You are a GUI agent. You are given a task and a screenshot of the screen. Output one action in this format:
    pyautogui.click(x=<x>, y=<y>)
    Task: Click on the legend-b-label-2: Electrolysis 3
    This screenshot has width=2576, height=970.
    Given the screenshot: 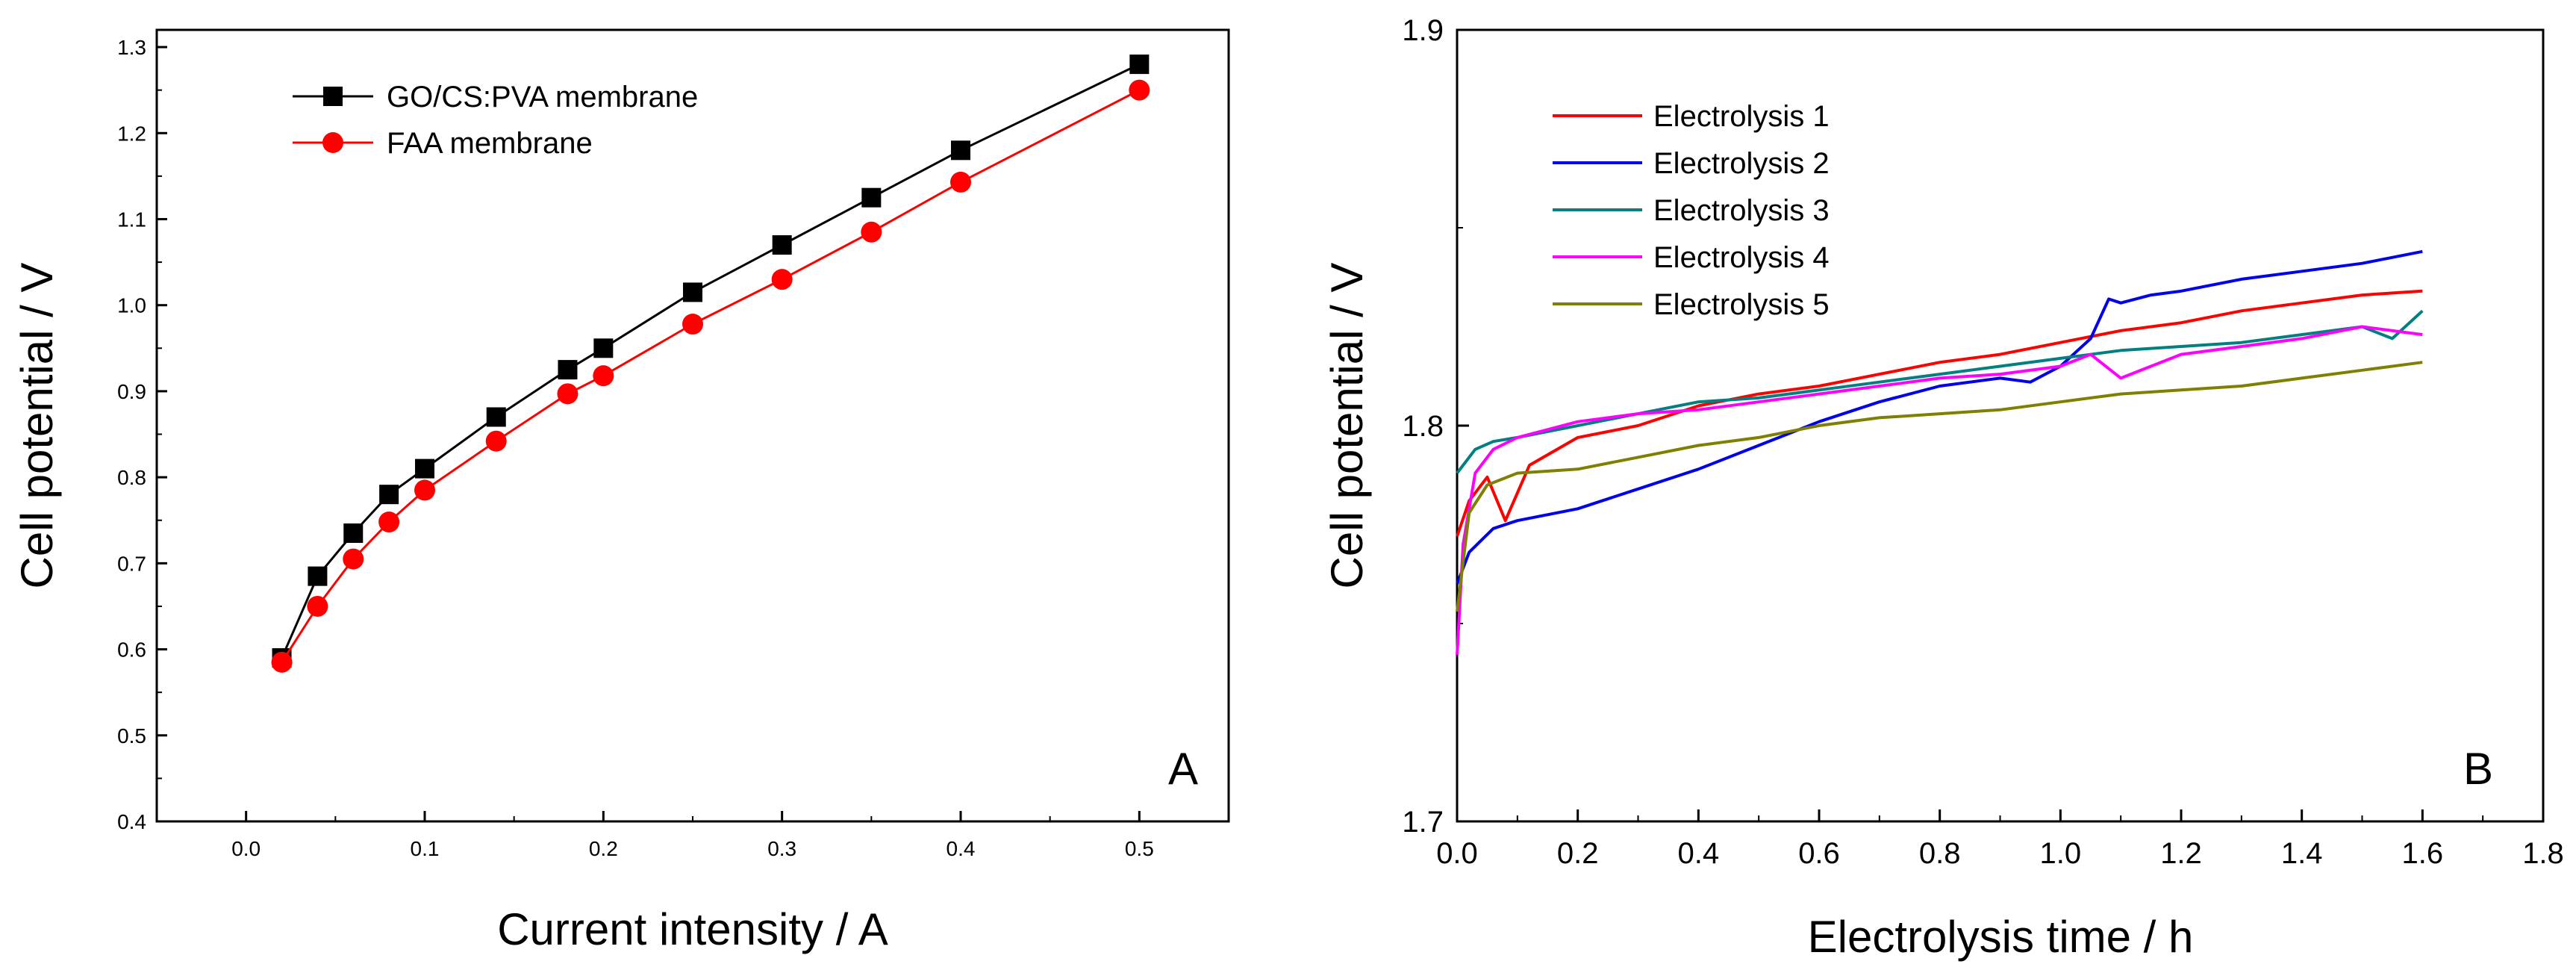 What is the action you would take?
    pyautogui.click(x=1741, y=210)
    